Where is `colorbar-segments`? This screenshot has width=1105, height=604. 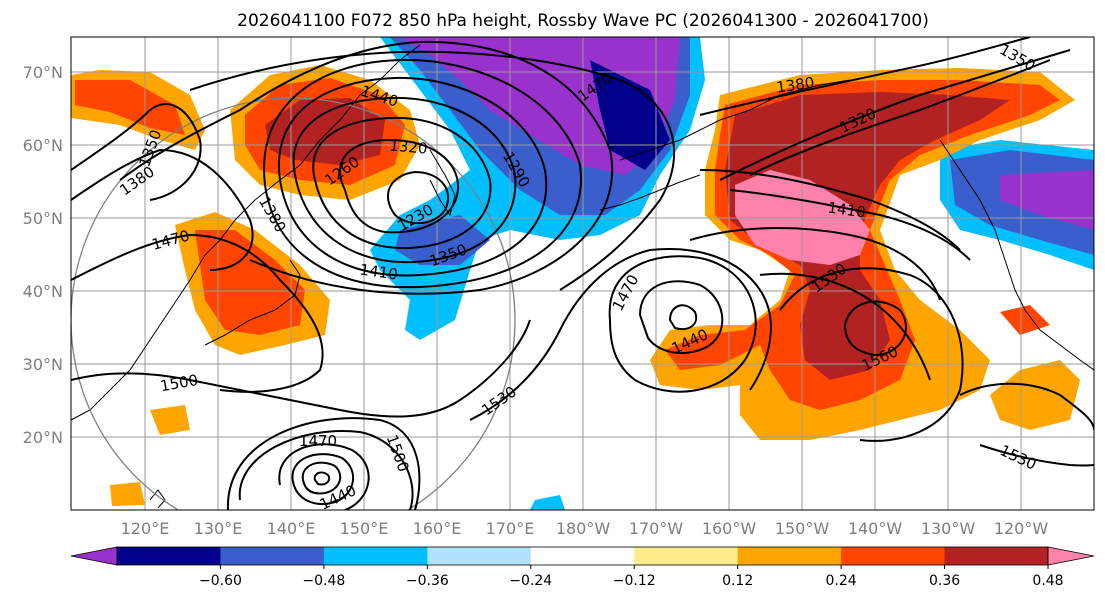 colorbar-segments is located at coordinates (583, 556).